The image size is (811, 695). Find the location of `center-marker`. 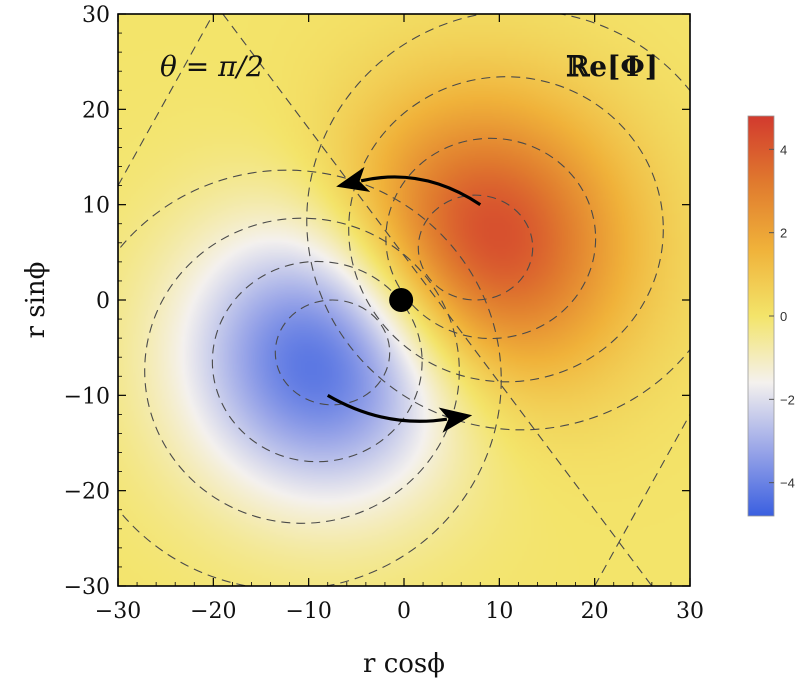

center-marker is located at coordinates (401, 300).